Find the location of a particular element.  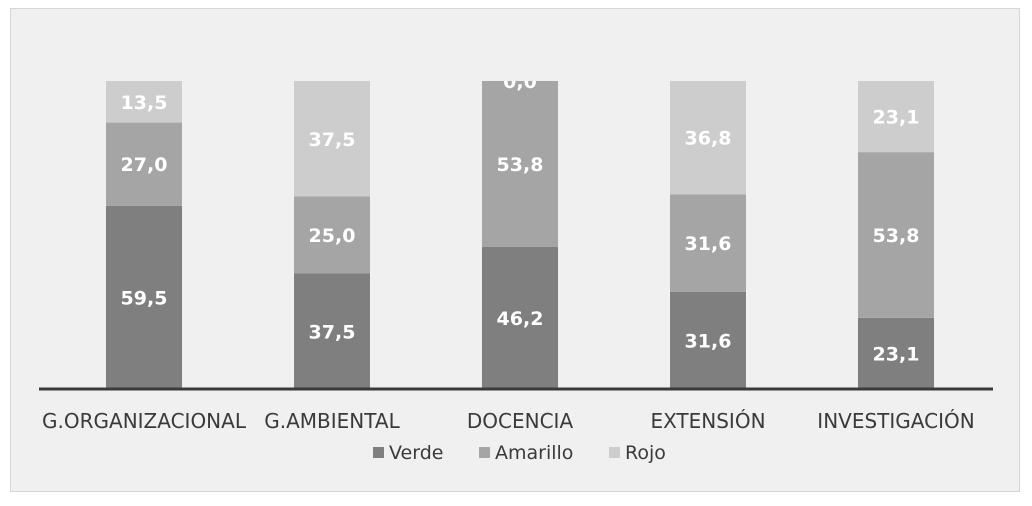

data-label-rojo-3: 0,0 is located at coordinates (520, 82).